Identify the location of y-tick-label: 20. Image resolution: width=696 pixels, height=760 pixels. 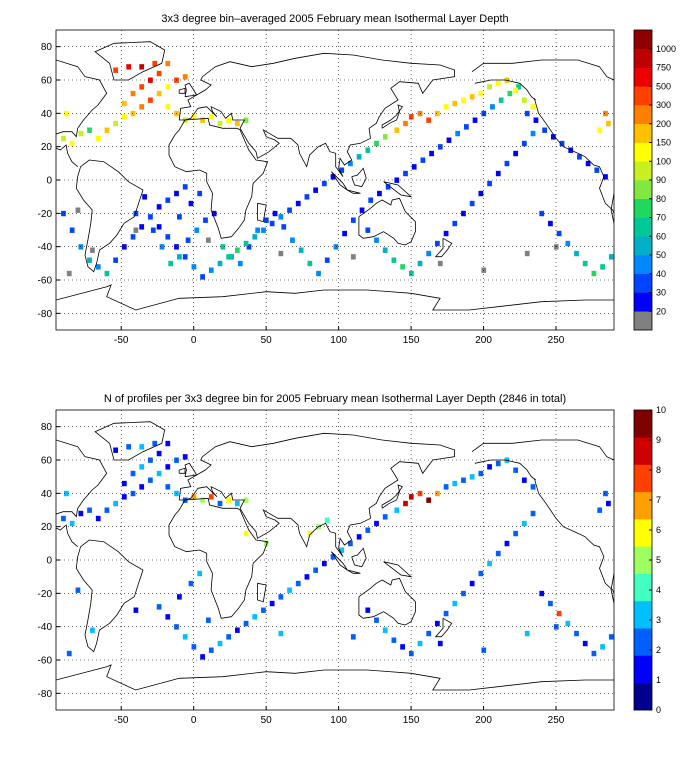
(47, 147).